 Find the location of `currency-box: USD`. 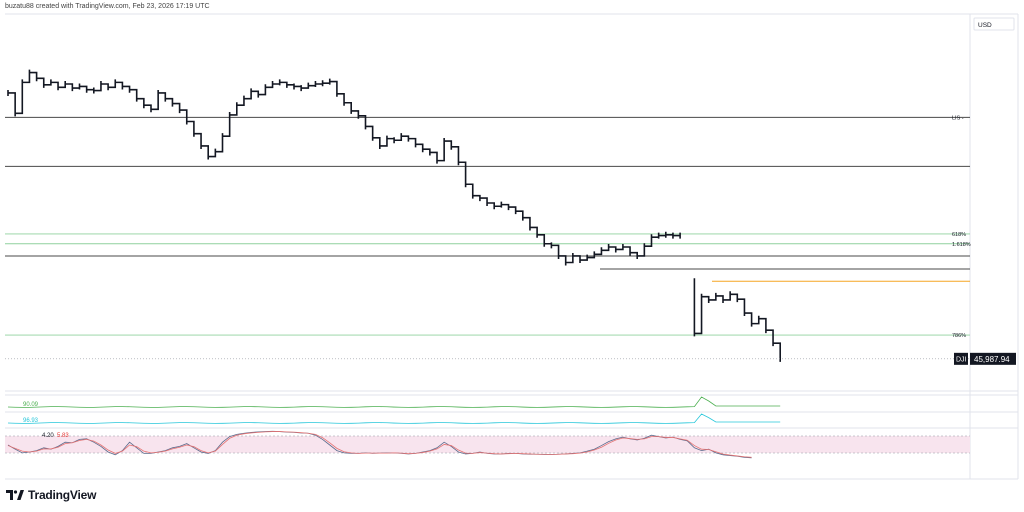

currency-box: USD is located at coordinates (994, 24).